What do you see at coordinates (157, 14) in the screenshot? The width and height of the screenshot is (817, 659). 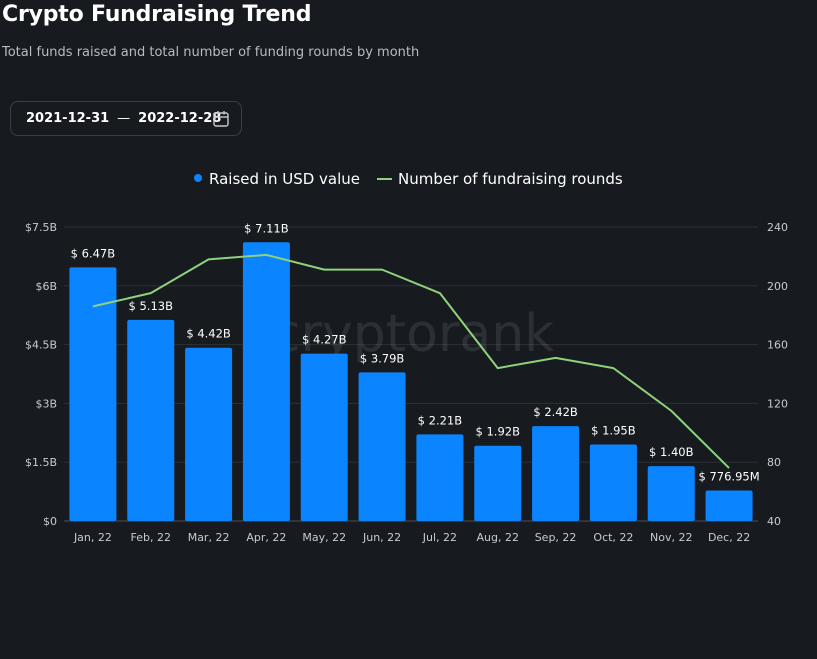 I see `page-title: Crypto Fundraising Trend` at bounding box center [157, 14].